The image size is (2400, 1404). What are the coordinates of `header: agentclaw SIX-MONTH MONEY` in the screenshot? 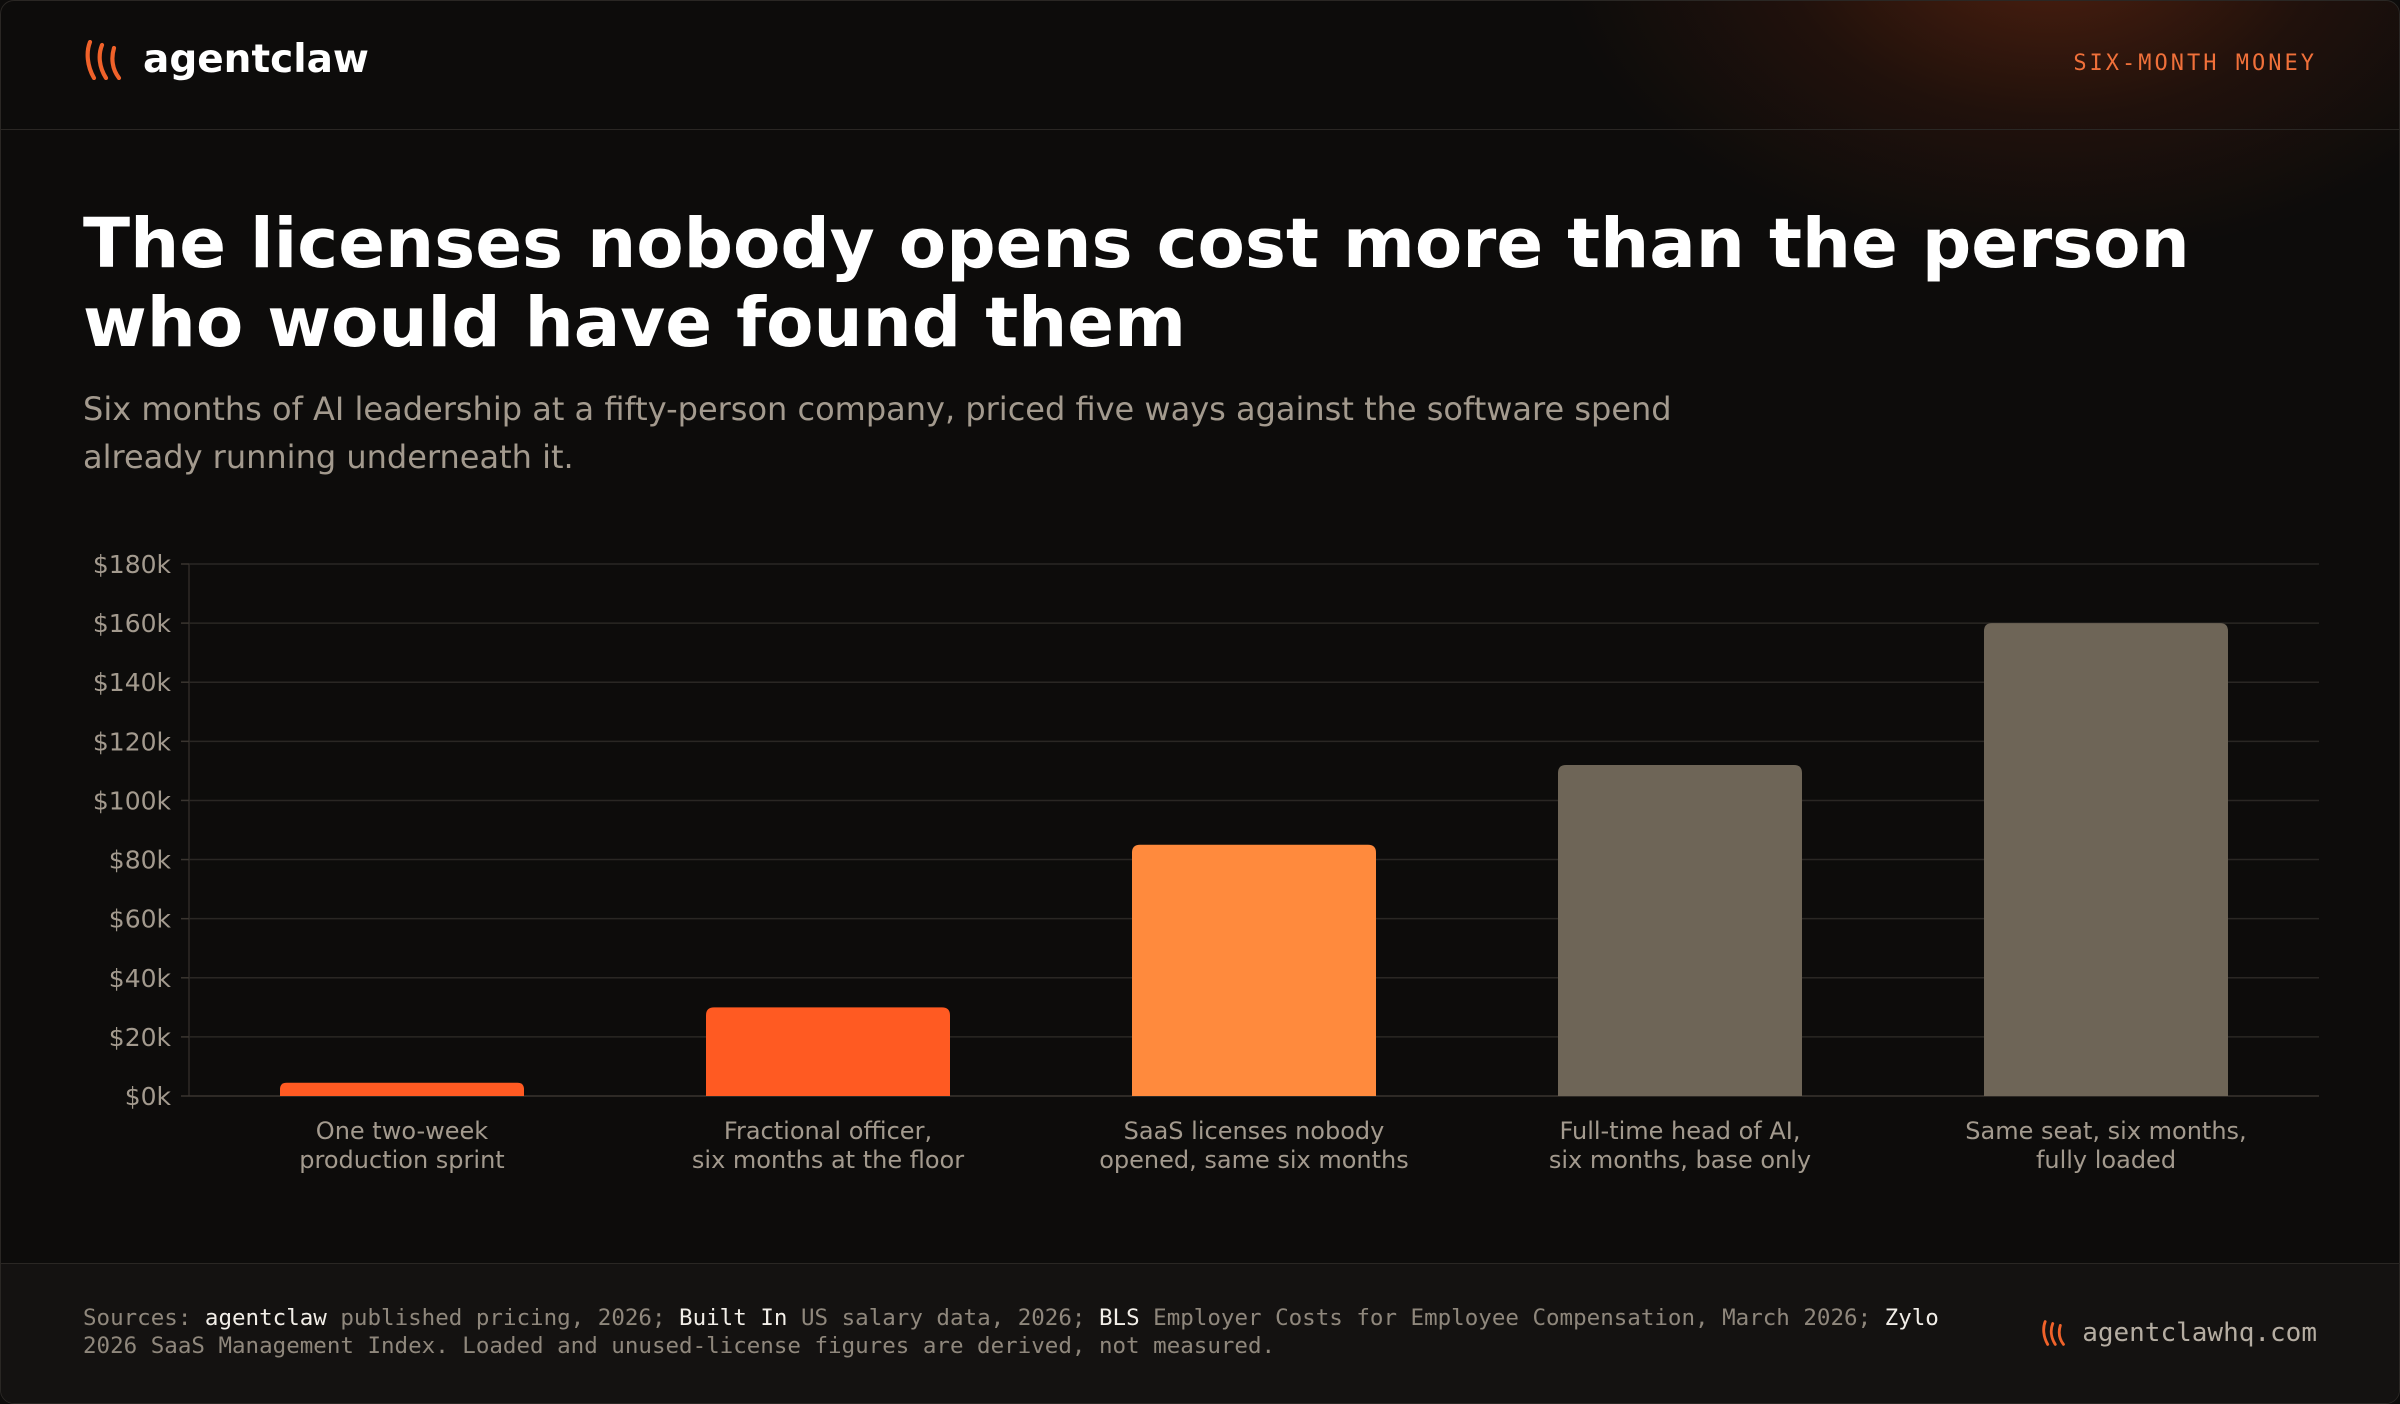 It's located at (1200, 65).